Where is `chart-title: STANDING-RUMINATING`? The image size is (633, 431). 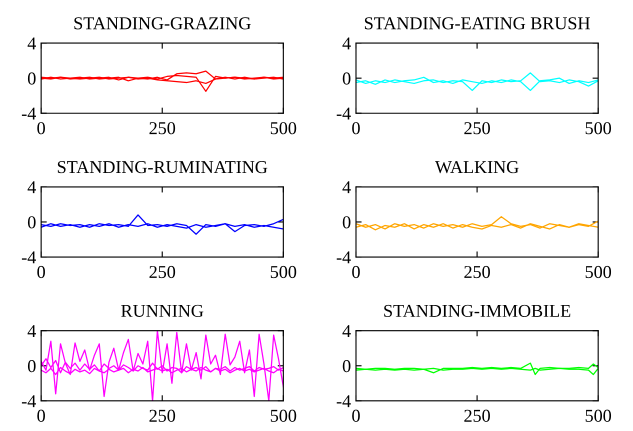 chart-title: STANDING-RUMINATING is located at coordinates (163, 167).